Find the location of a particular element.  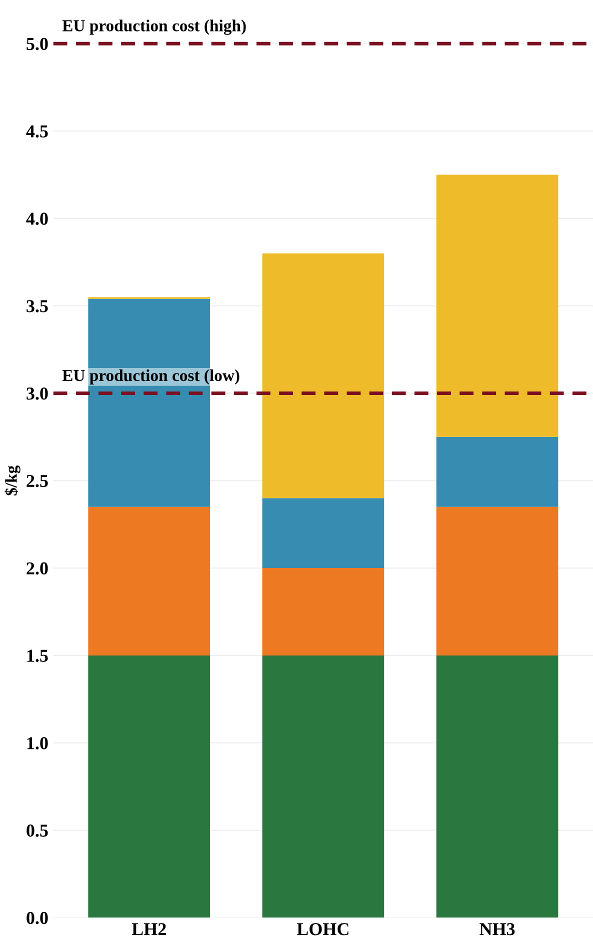

y-tick-label: 0.5 is located at coordinates (37, 830).